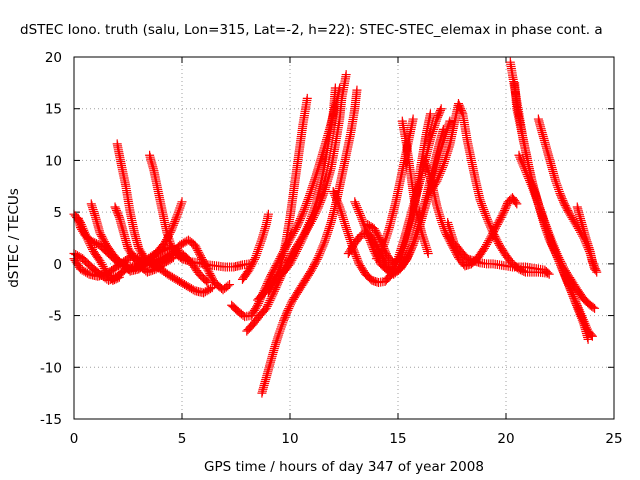 The height and width of the screenshot is (480, 640). Describe the element at coordinates (57, 213) in the screenshot. I see `y-tick-label: 5` at that location.